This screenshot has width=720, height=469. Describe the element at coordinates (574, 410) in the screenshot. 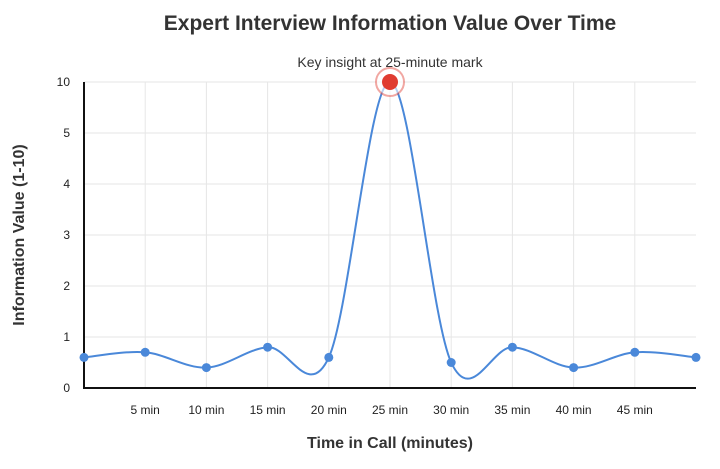

I see `x-tick-label: 40 min` at that location.